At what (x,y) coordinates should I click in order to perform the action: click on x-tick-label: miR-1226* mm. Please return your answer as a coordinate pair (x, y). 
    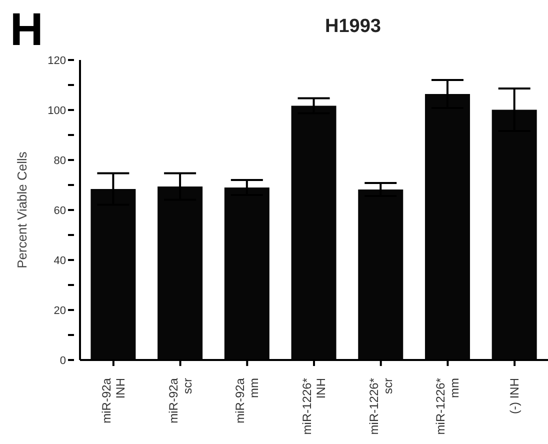
    Looking at the image, I should click on (448, 406).